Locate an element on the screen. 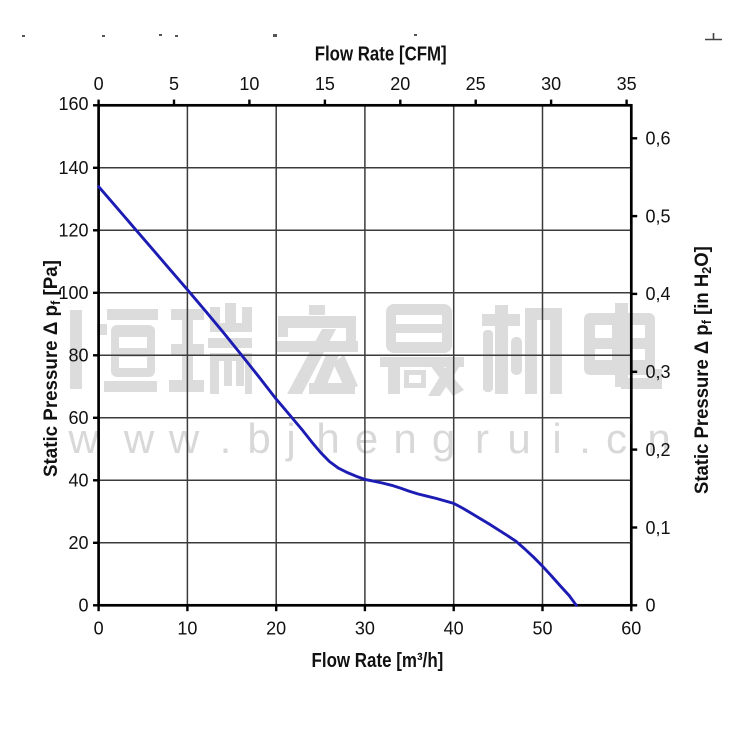 The width and height of the screenshot is (750, 750). svg-text: 100 is located at coordinates (73, 293).